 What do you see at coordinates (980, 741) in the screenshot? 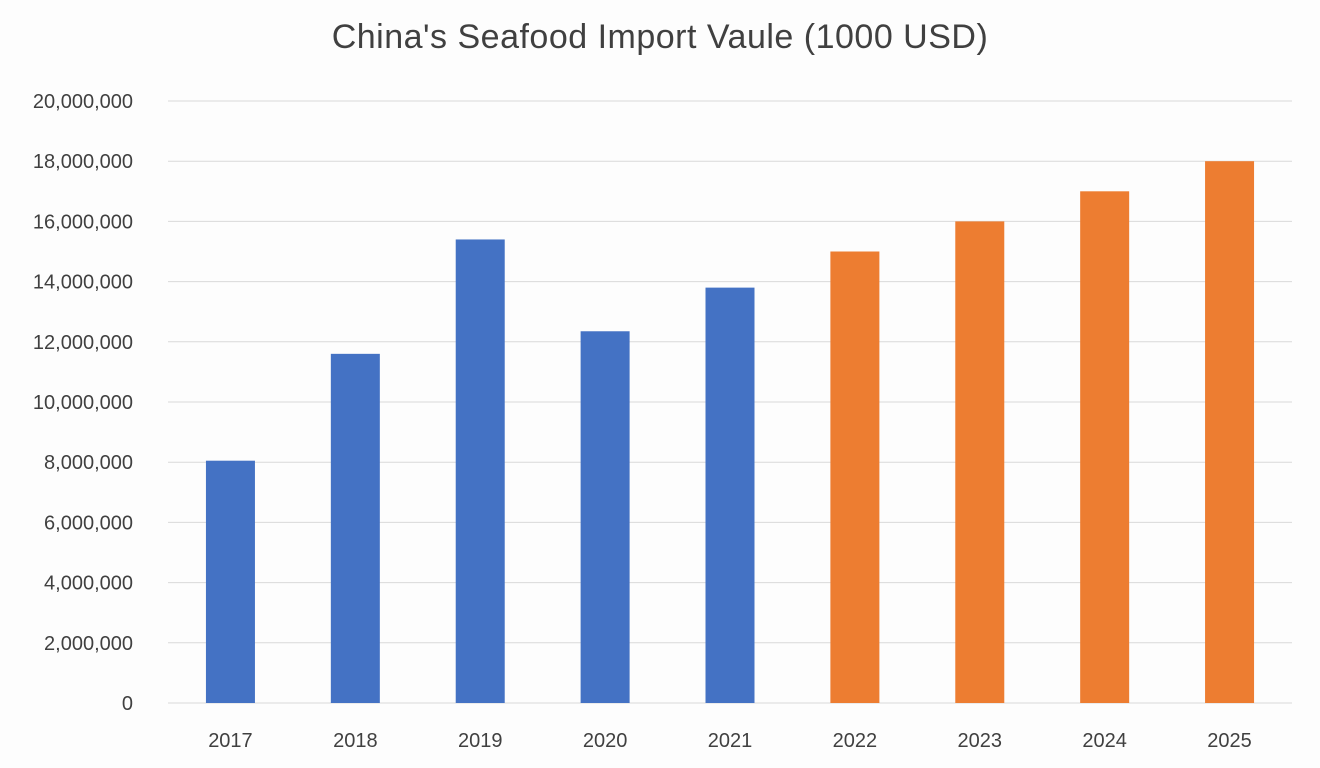
I see `x-tick-label: 2023` at bounding box center [980, 741].